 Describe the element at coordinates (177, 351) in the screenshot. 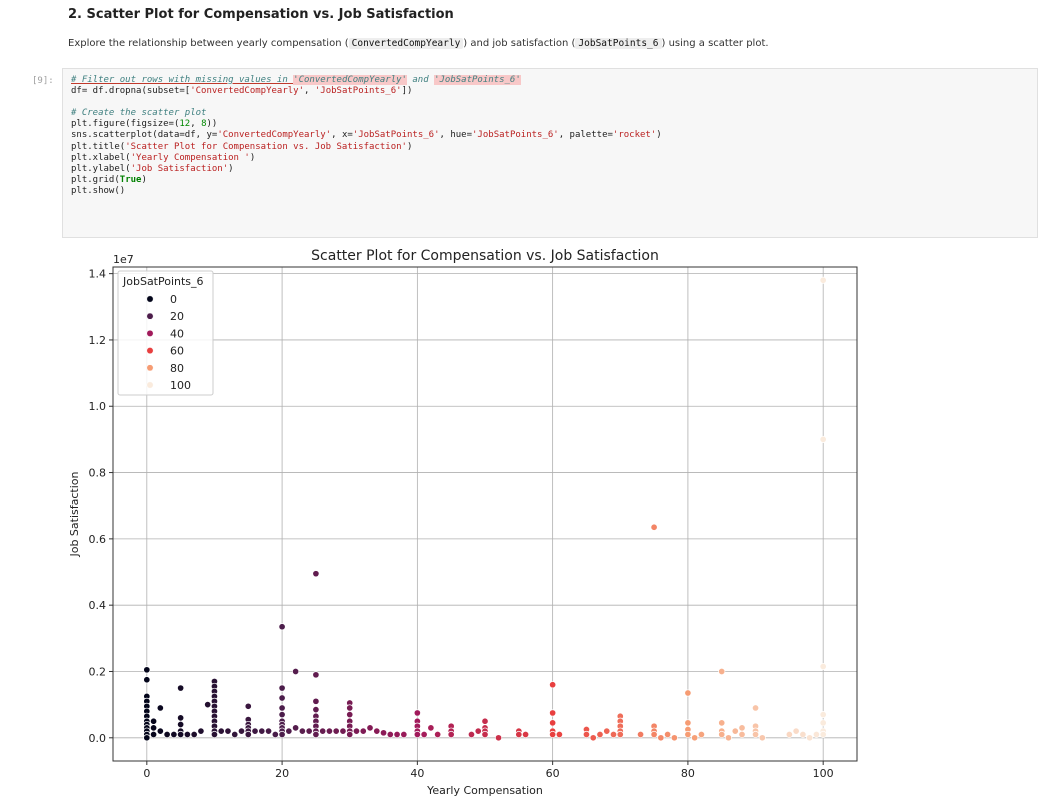

I see `legend-label: 60` at that location.